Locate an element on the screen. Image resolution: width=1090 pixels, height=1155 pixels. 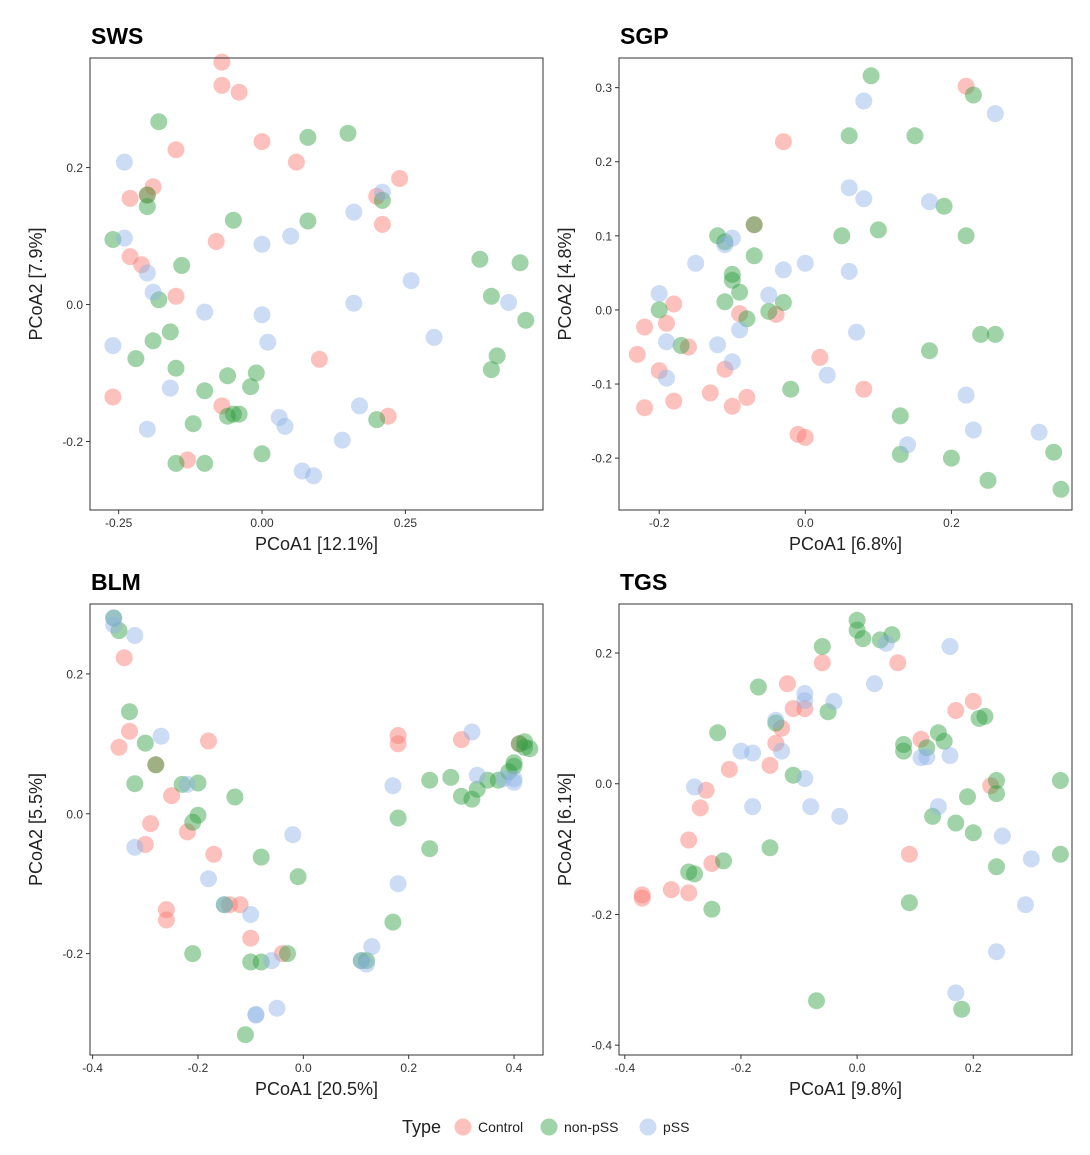
x-tick-label: -0.25 is located at coordinates (119, 523).